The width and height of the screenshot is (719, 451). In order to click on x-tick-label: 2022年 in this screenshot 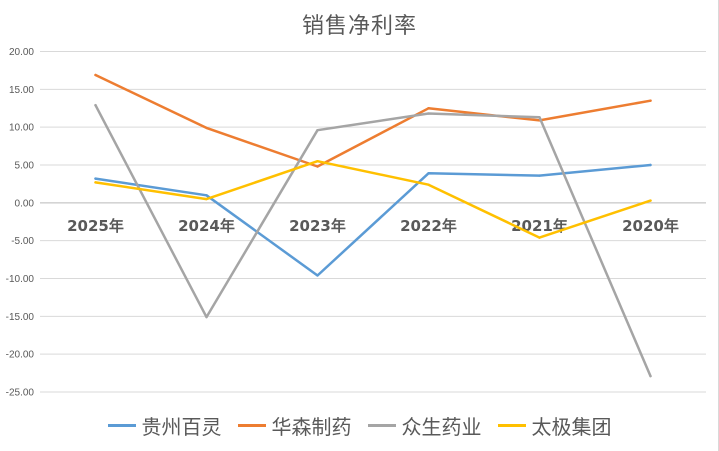, I will do `click(428, 226)`.